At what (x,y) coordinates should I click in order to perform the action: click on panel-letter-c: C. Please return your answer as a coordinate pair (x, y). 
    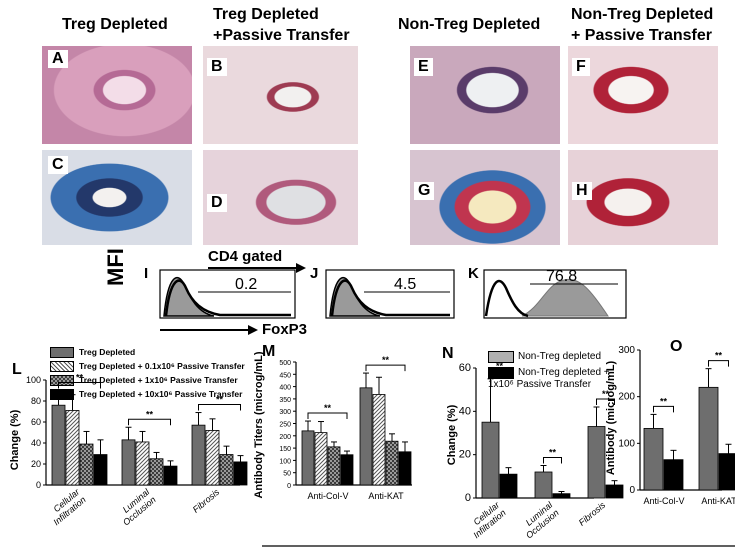
    Looking at the image, I should click on (58, 165).